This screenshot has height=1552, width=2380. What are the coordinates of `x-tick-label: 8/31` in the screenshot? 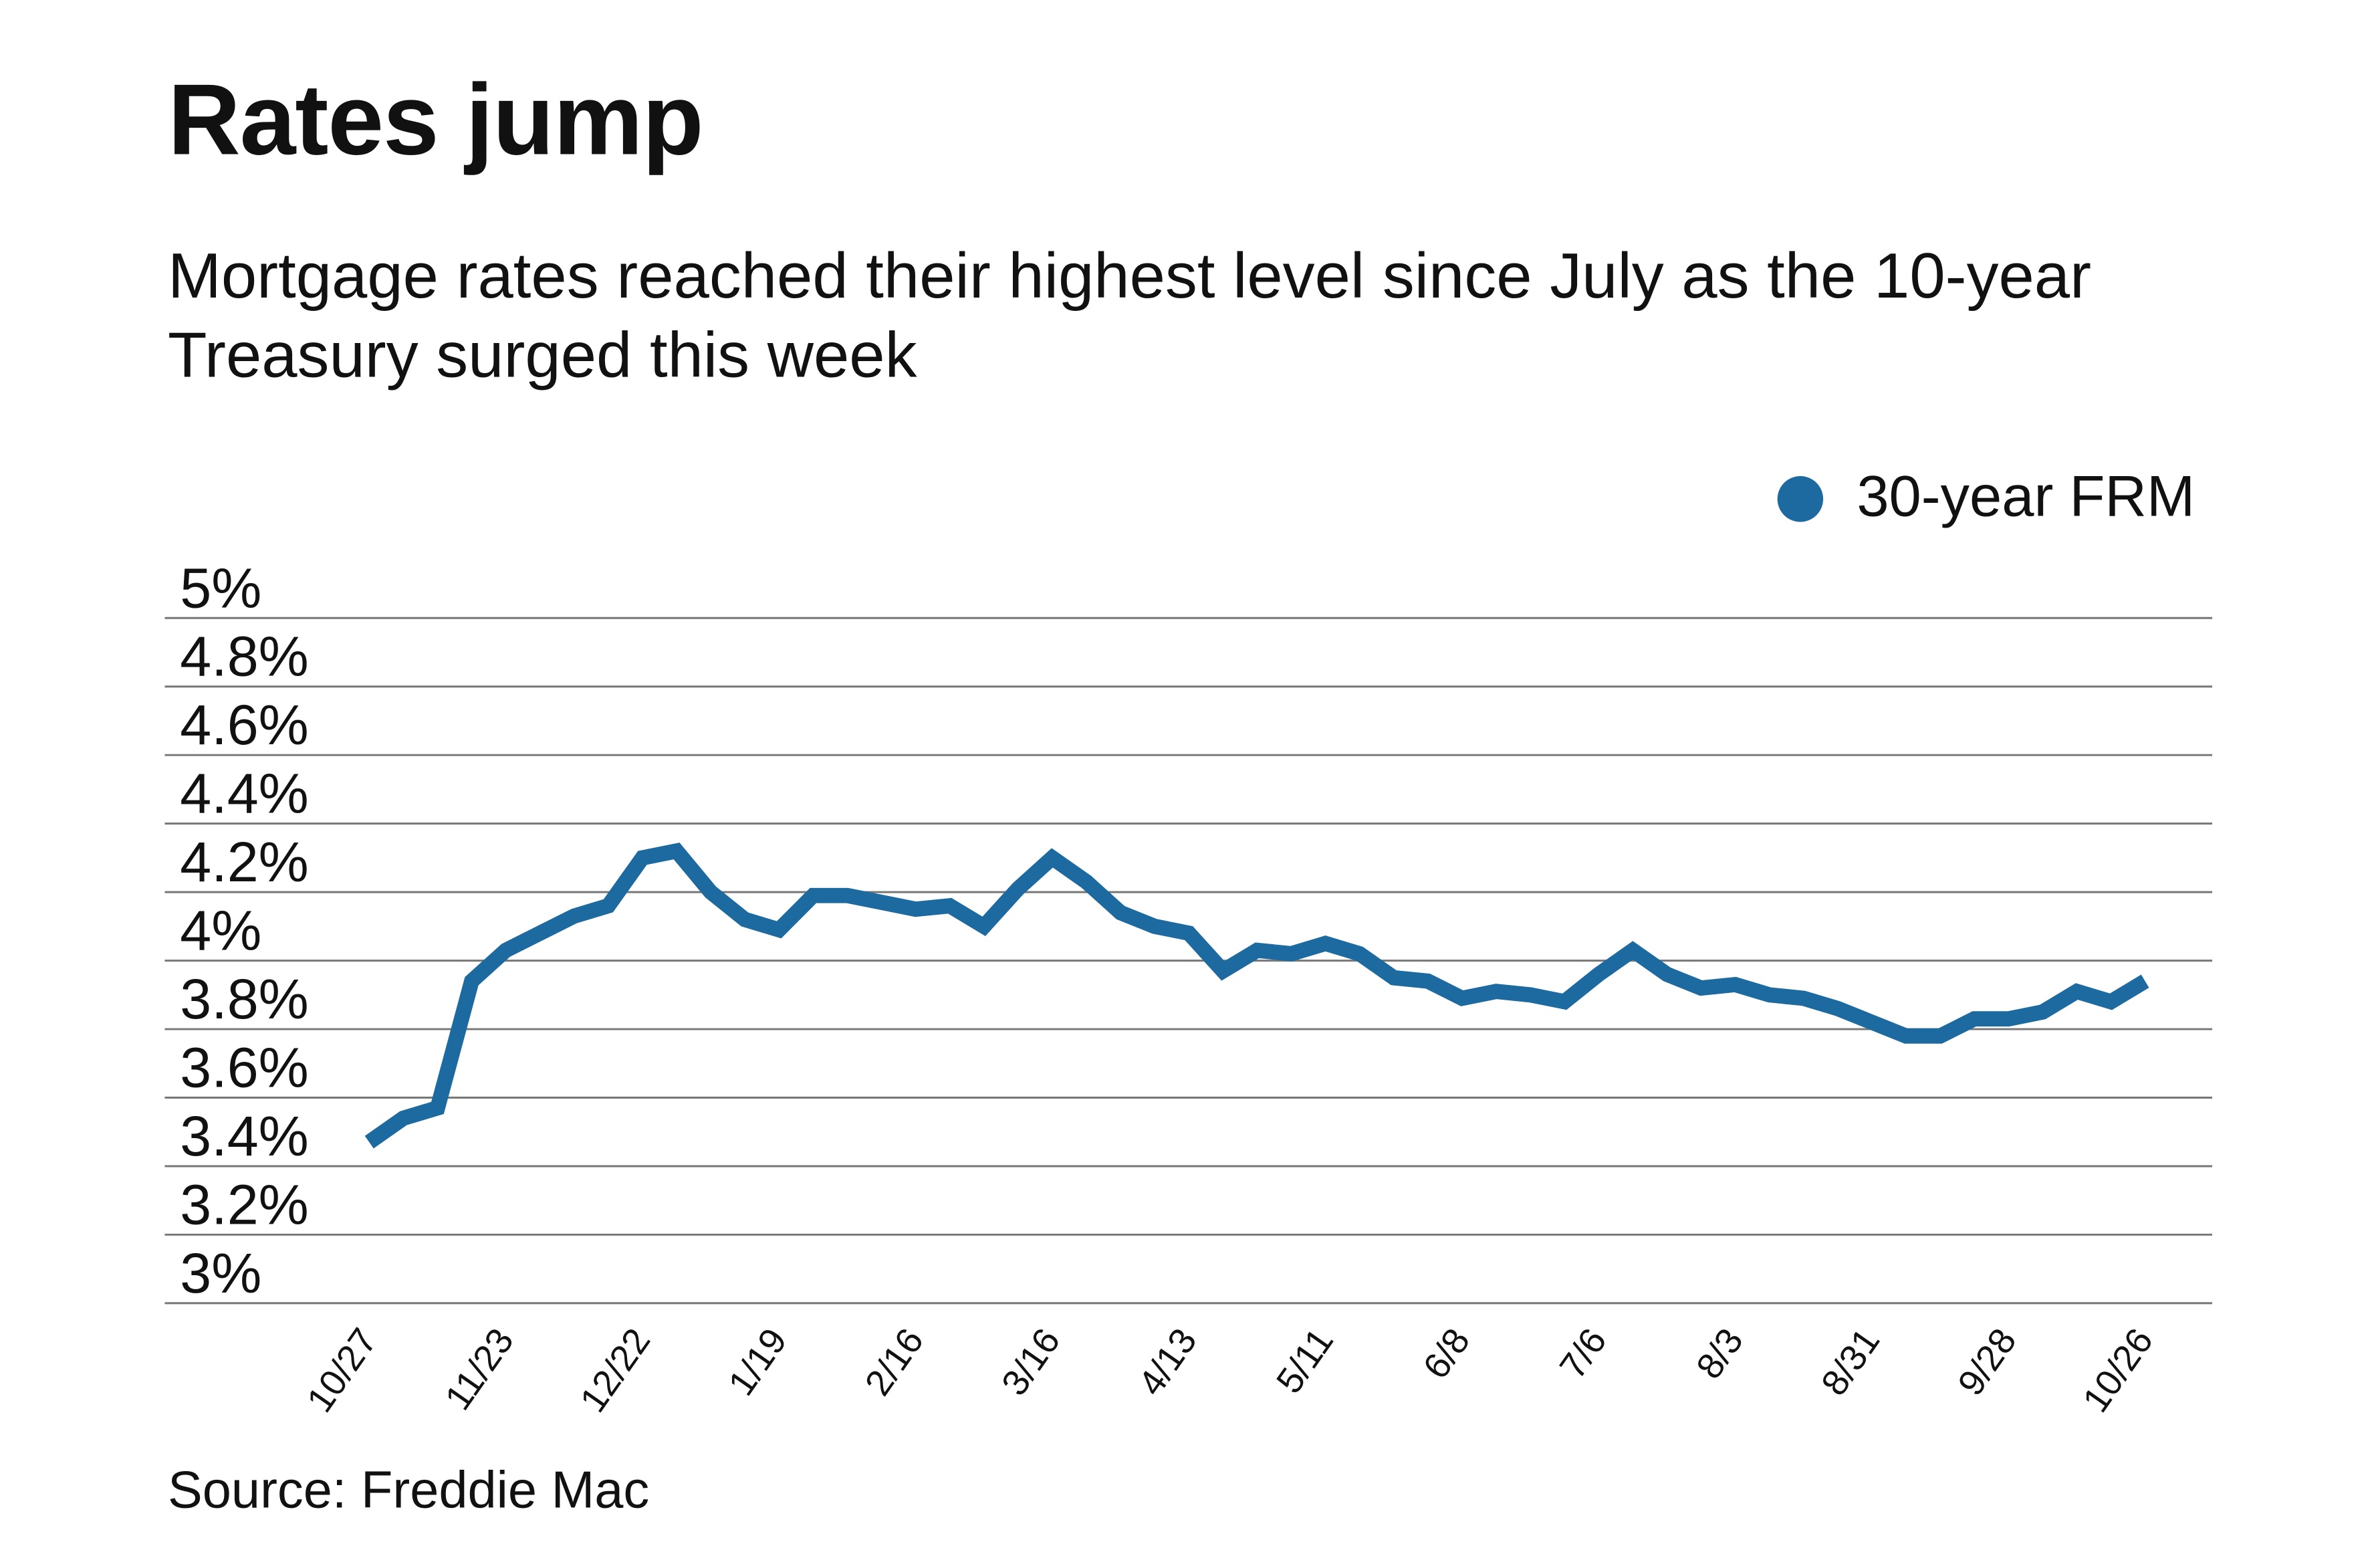 It's located at (1850, 1362).